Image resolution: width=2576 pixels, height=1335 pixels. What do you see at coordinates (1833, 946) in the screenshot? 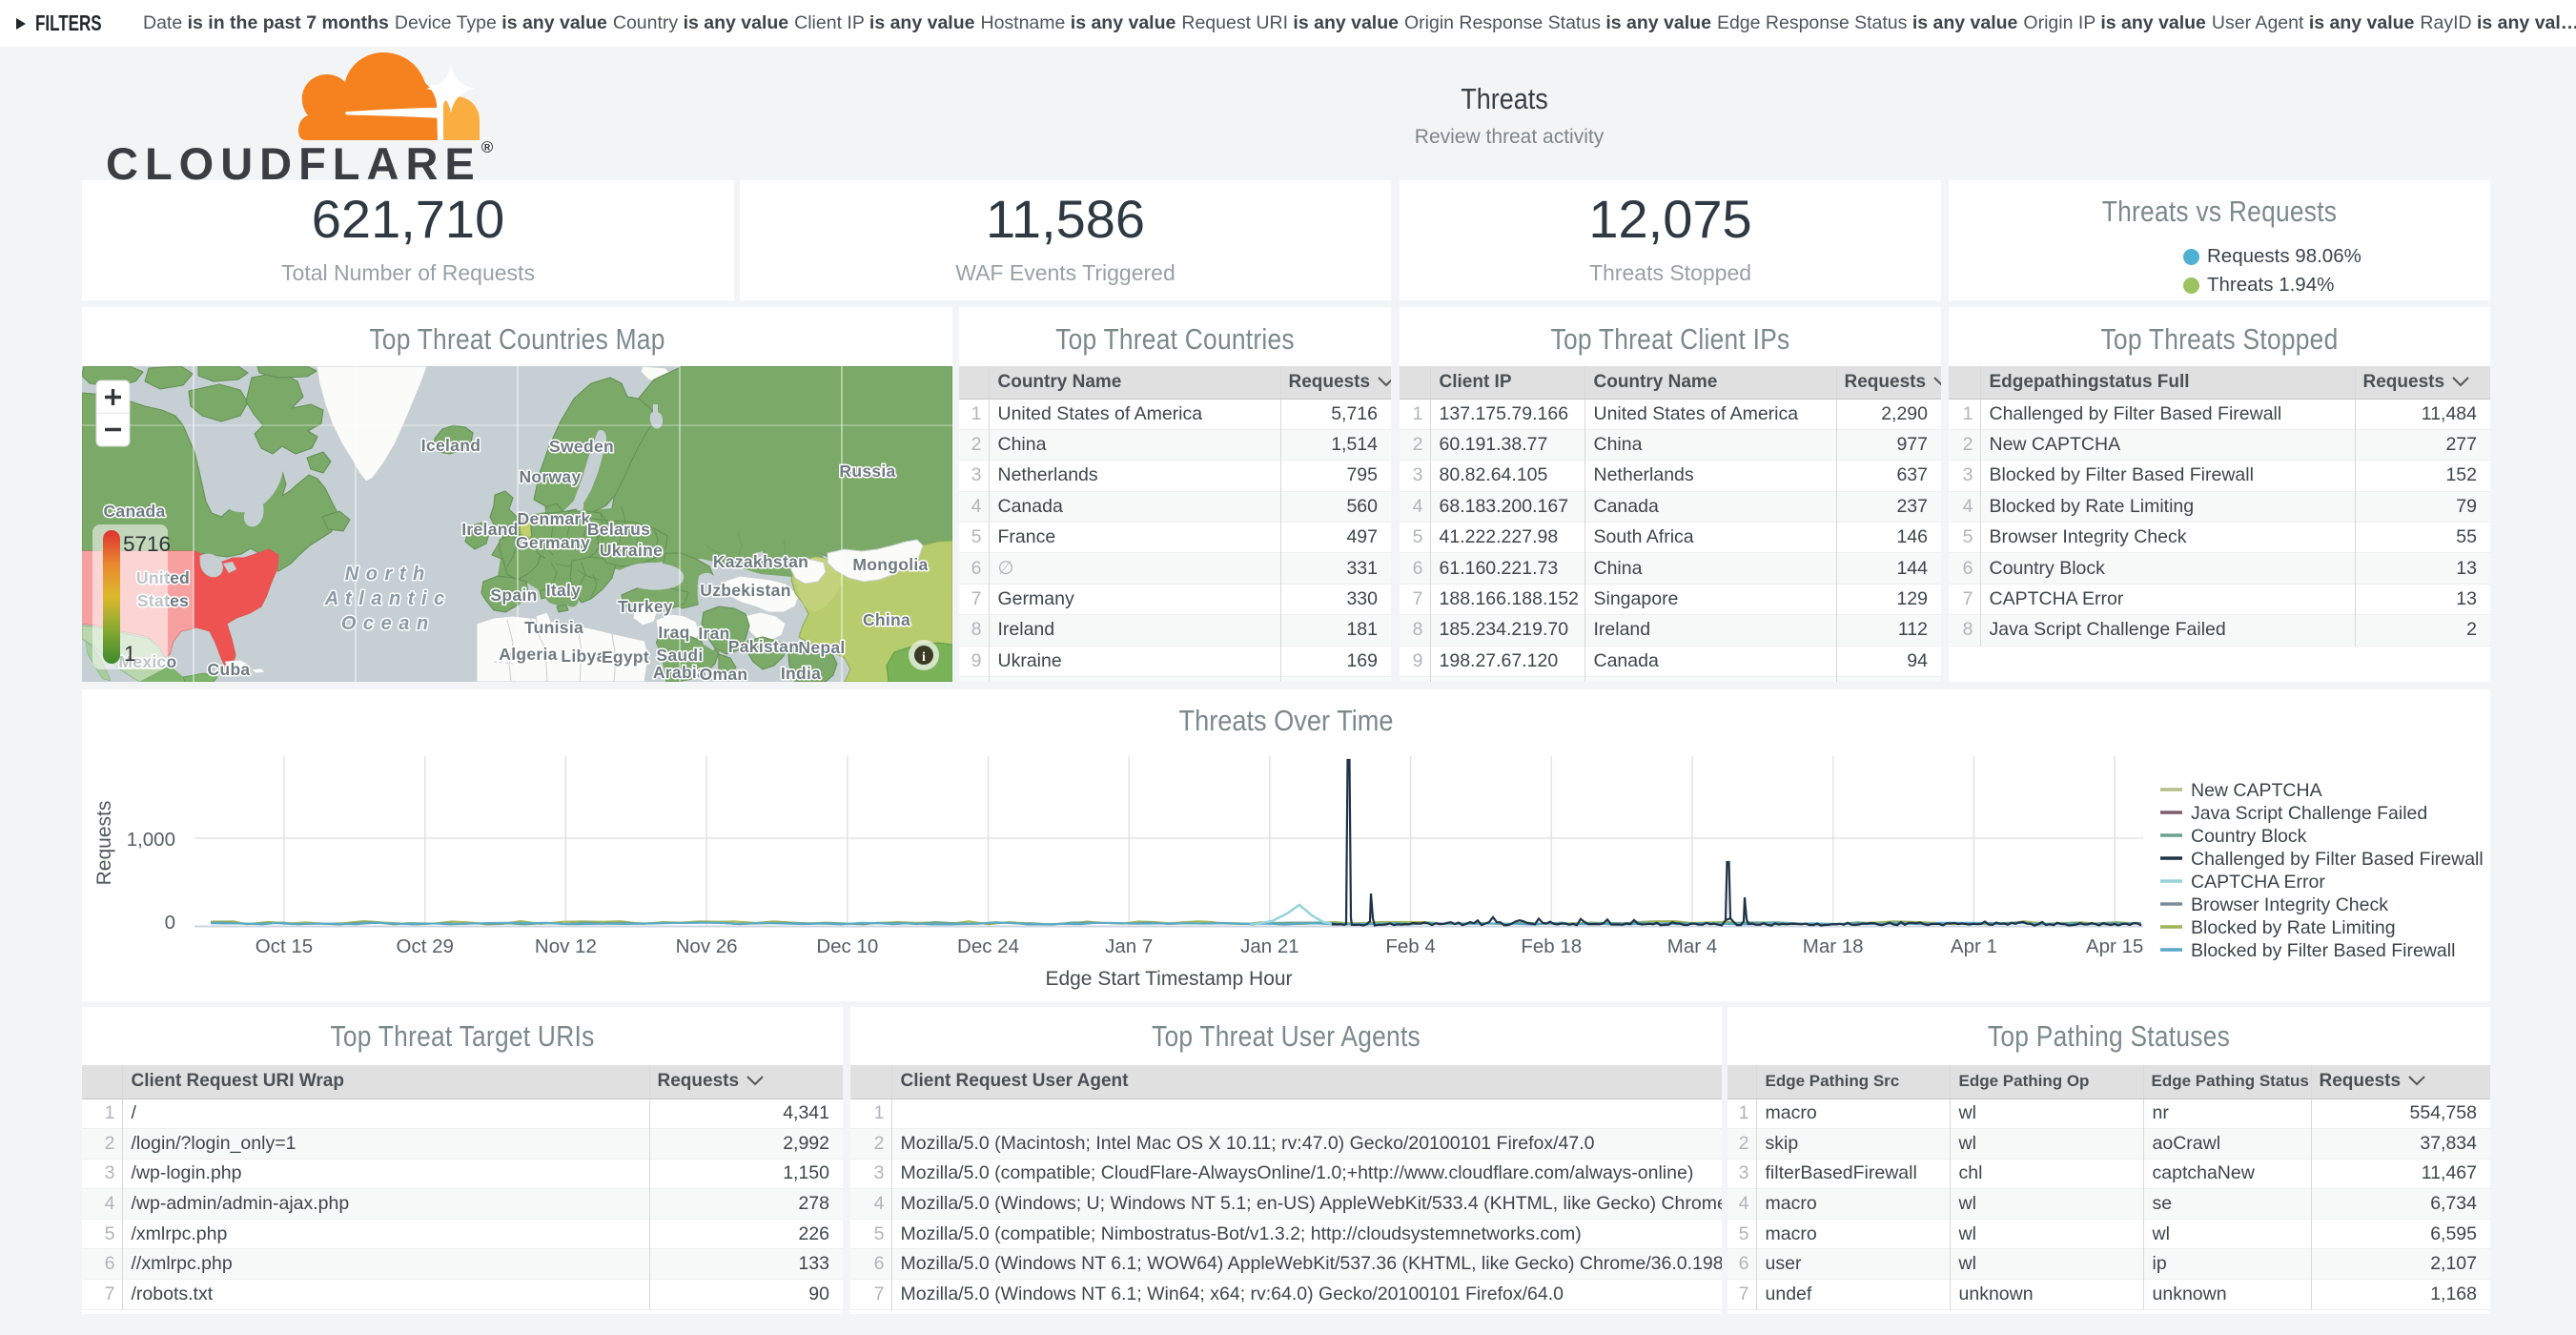
I see `svg-text: Mar 18` at bounding box center [1833, 946].